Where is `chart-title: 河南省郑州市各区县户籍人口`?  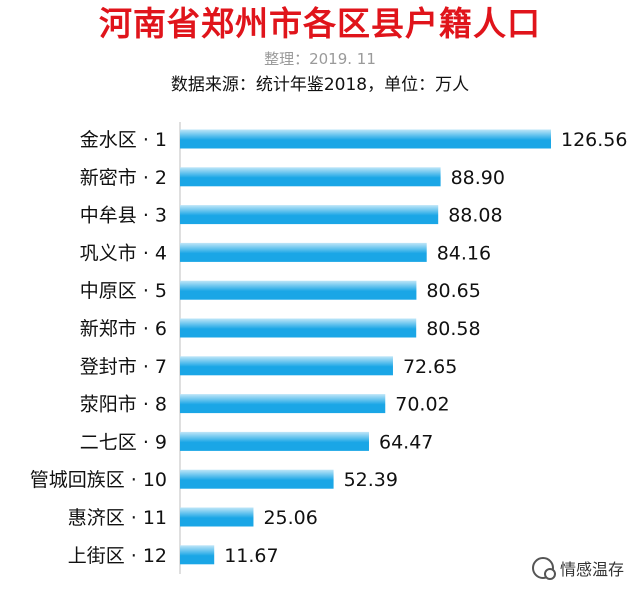
chart-title: 河南省郑州市各区县户籍人口 is located at coordinates (320, 23).